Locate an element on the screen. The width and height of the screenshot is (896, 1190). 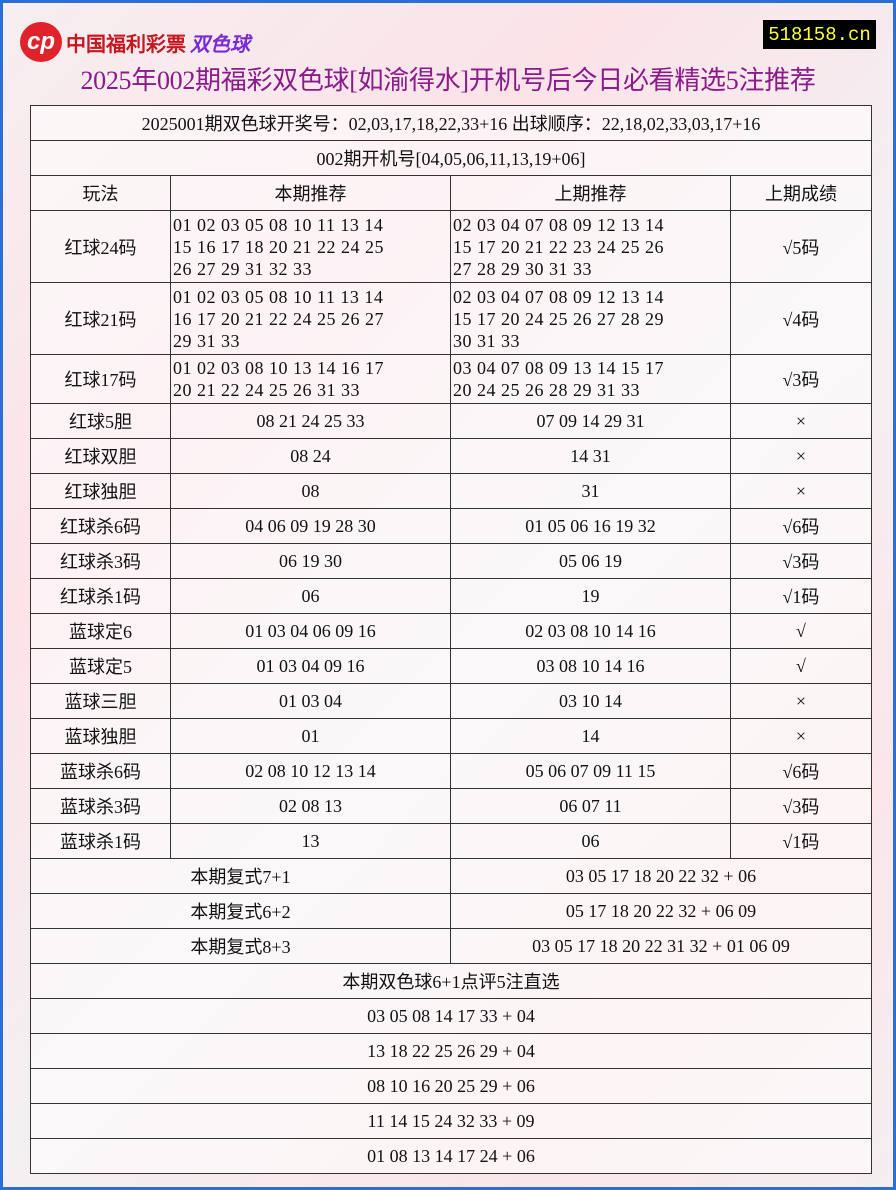
logo-text-ssq: 双色球 is located at coordinates (220, 44).